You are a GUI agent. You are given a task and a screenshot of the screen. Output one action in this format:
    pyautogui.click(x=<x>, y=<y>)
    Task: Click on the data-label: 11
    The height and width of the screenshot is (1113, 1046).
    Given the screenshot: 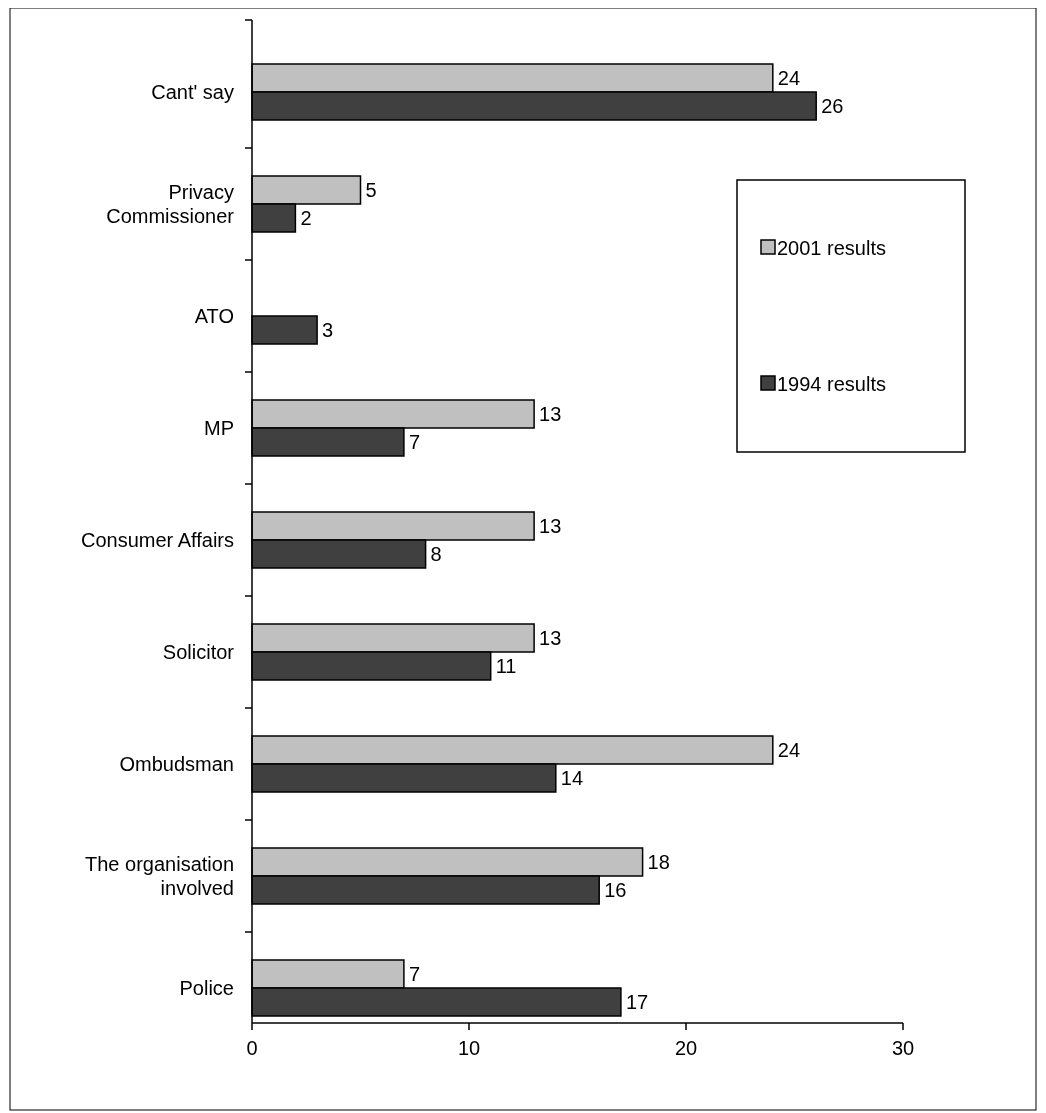 What is the action you would take?
    pyautogui.click(x=506, y=666)
    